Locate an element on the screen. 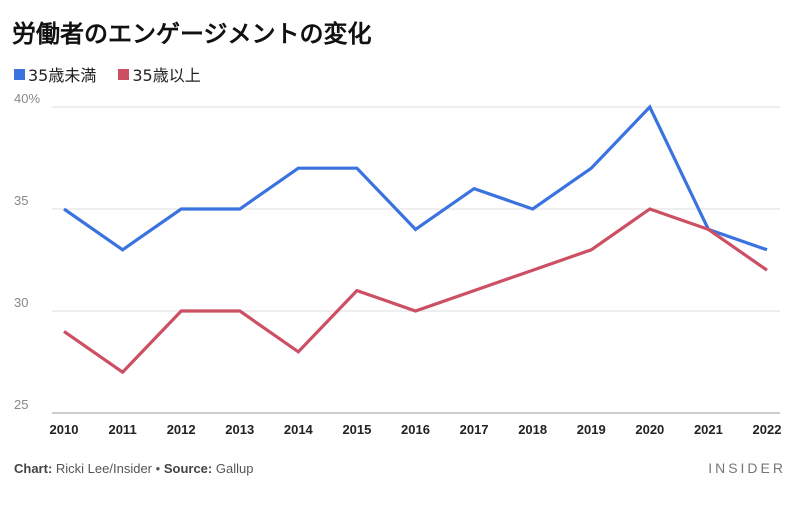 This screenshot has height=506, width=800. chart-title: 労働者のエンゲージメントの変化 is located at coordinates (192, 34).